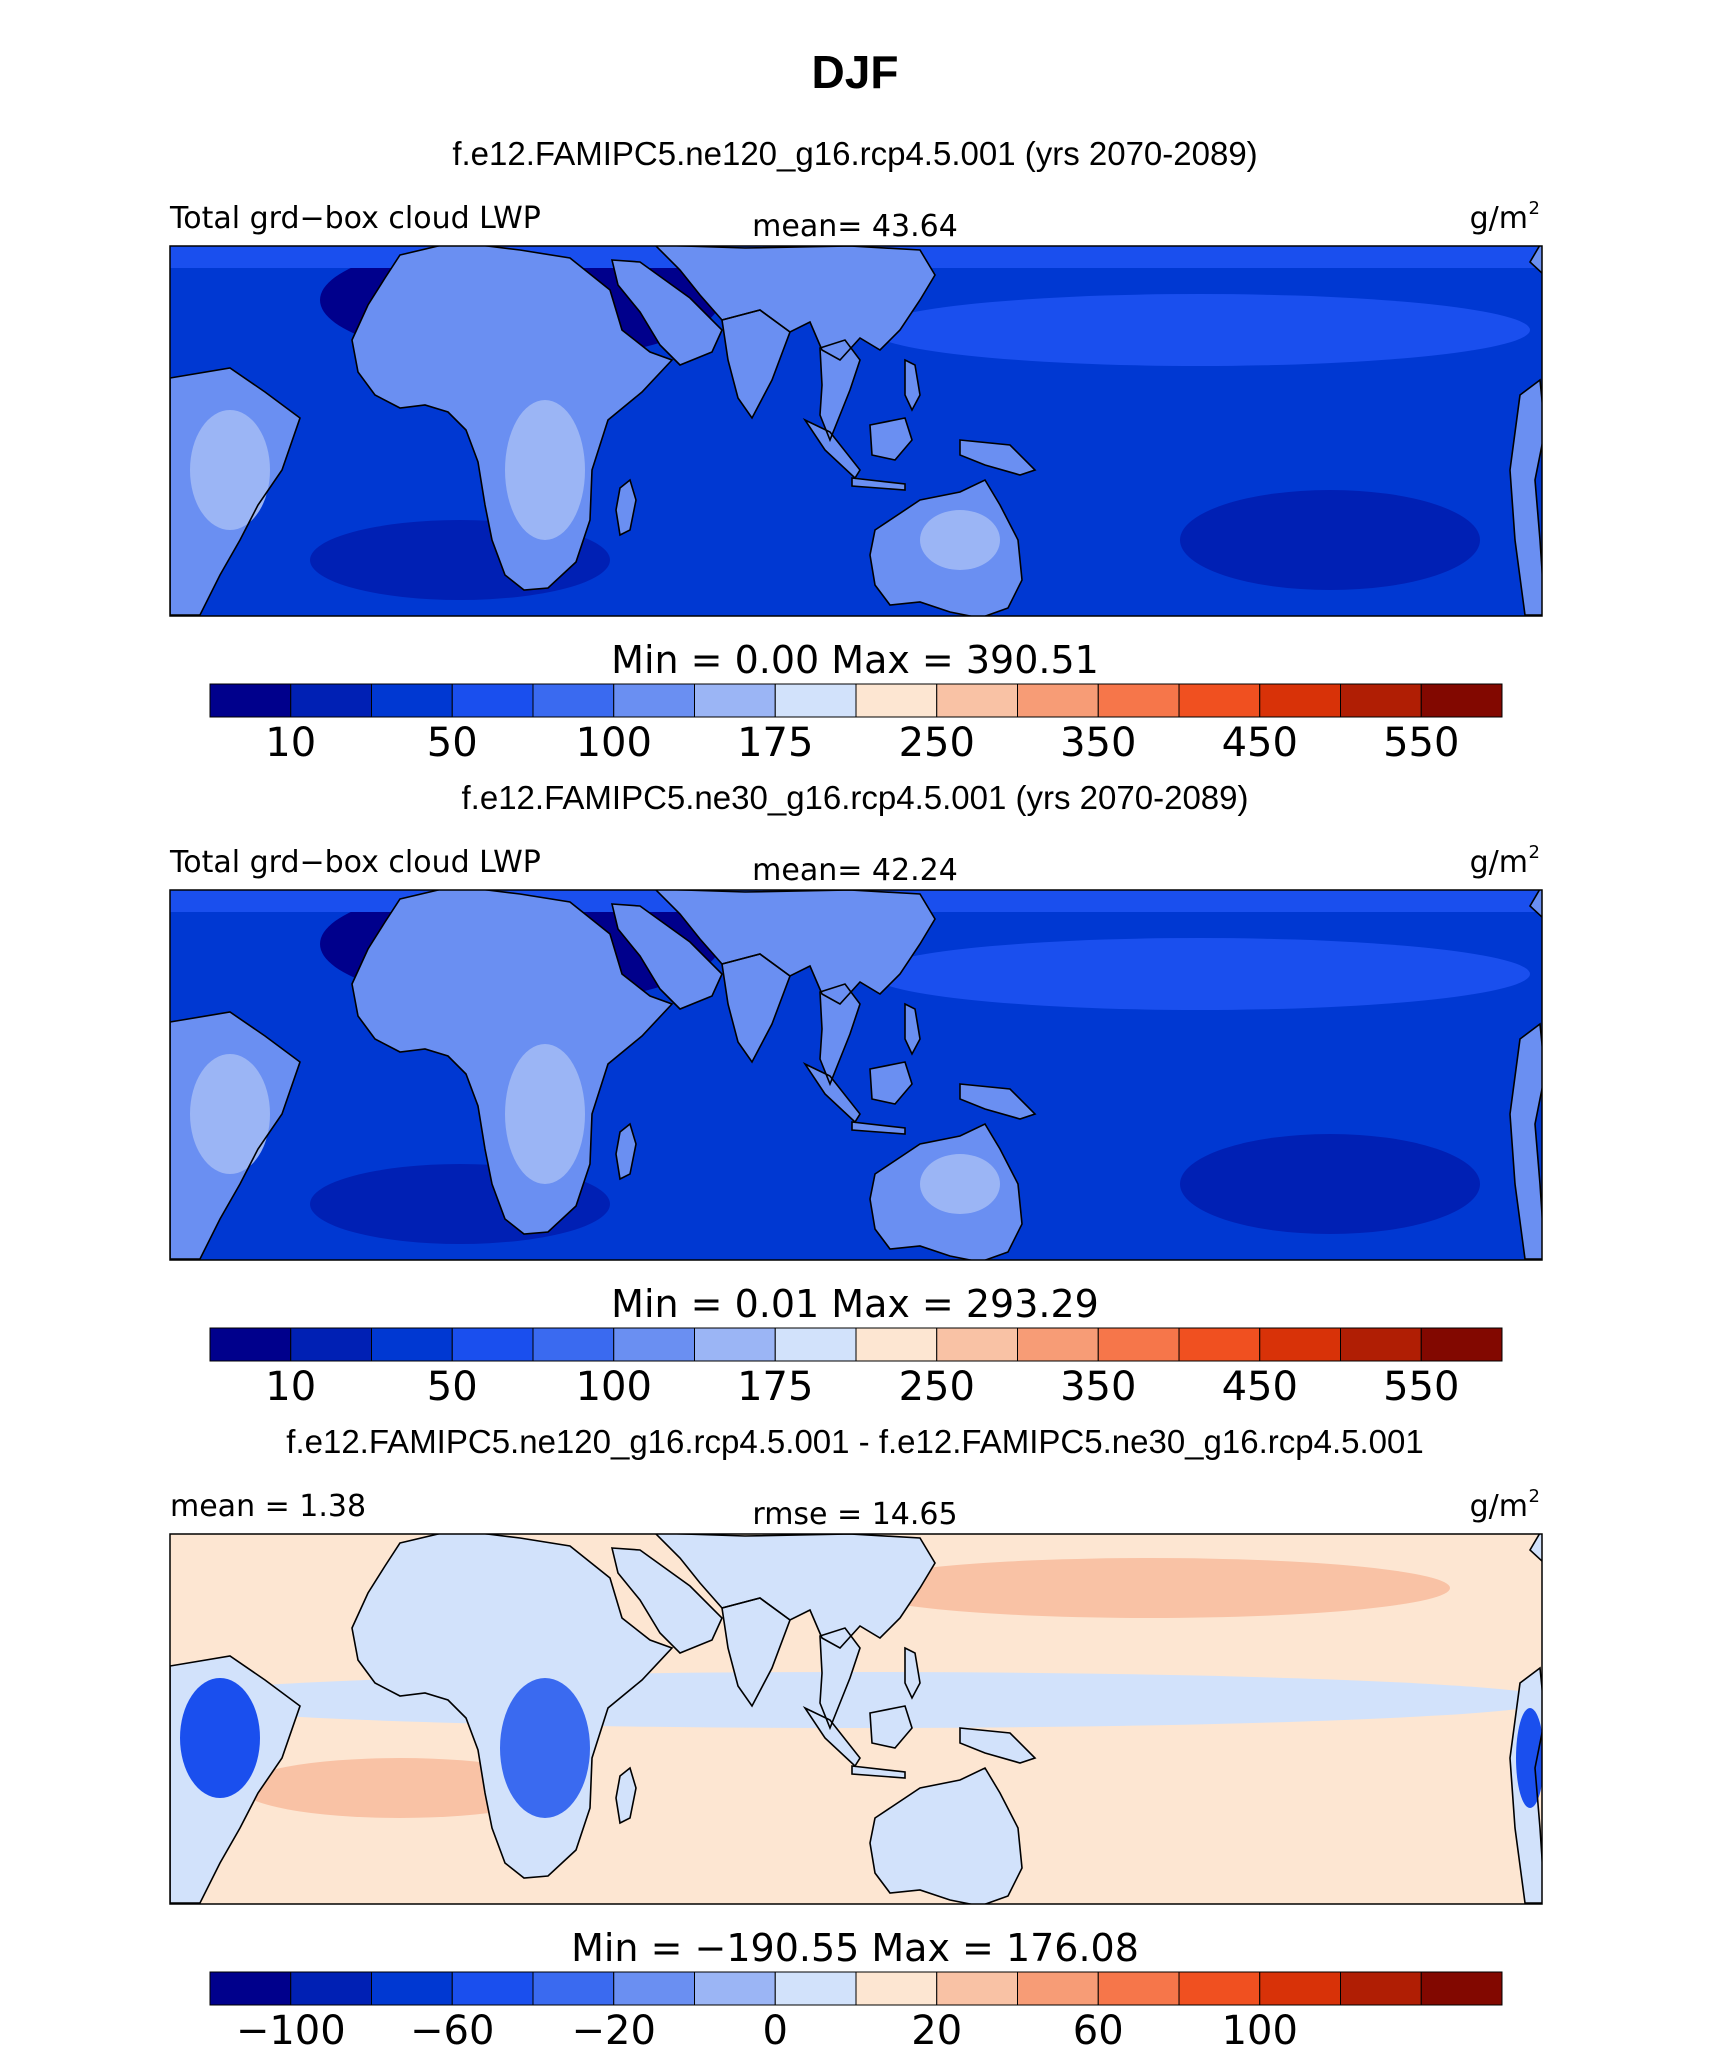 The width and height of the screenshot is (1710, 2048). Describe the element at coordinates (856, 2009) in the screenshot. I see `colorbar: −100 −60 −20 0 20 60 100` at that location.